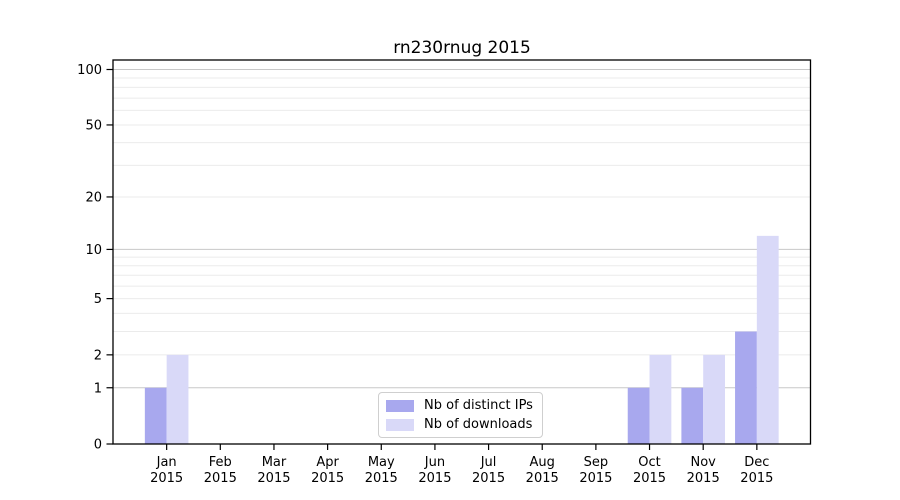 Image resolution: width=900 pixels, height=500 pixels. I want to click on x-tick-label-month: Apr, so click(327, 462).